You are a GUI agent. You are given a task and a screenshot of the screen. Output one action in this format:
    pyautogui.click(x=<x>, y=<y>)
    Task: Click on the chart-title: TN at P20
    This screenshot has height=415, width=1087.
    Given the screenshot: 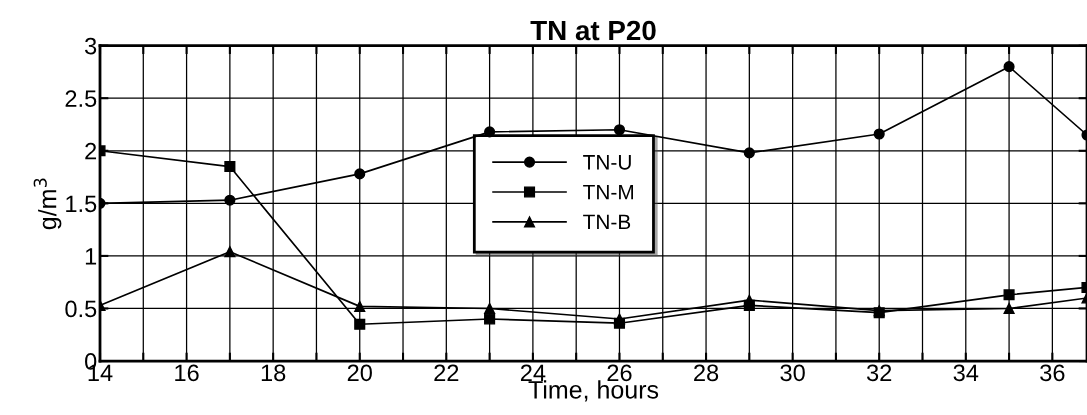 What is the action you would take?
    pyautogui.click(x=593, y=30)
    